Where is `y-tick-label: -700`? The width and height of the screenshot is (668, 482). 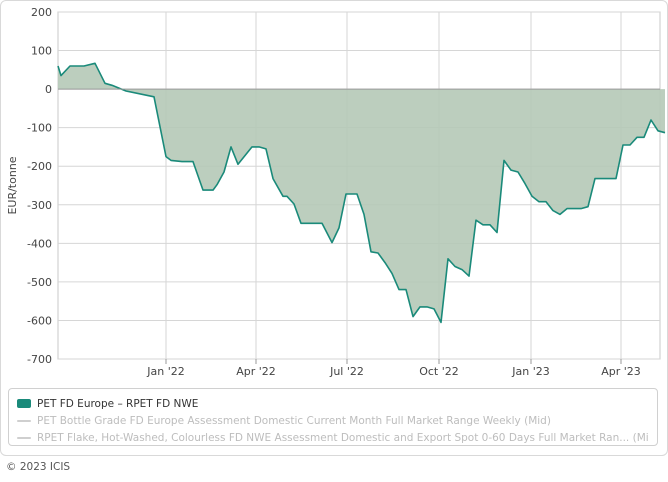 y-tick-label: -700 is located at coordinates (39, 359).